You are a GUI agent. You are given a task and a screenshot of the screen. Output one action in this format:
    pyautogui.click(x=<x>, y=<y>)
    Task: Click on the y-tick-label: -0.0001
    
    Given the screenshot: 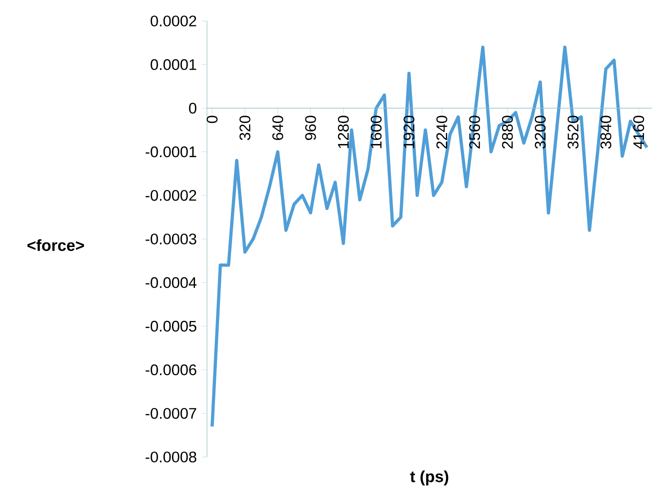 What is the action you would take?
    pyautogui.click(x=171, y=152)
    